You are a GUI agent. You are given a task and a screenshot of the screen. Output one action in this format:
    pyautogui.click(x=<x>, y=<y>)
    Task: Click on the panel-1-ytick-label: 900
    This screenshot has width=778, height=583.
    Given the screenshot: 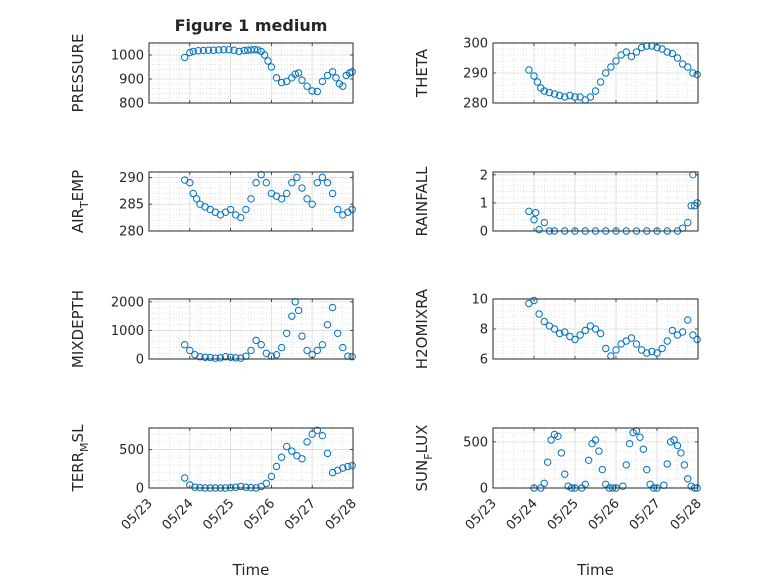 What is the action you would take?
    pyautogui.click(x=131, y=80)
    